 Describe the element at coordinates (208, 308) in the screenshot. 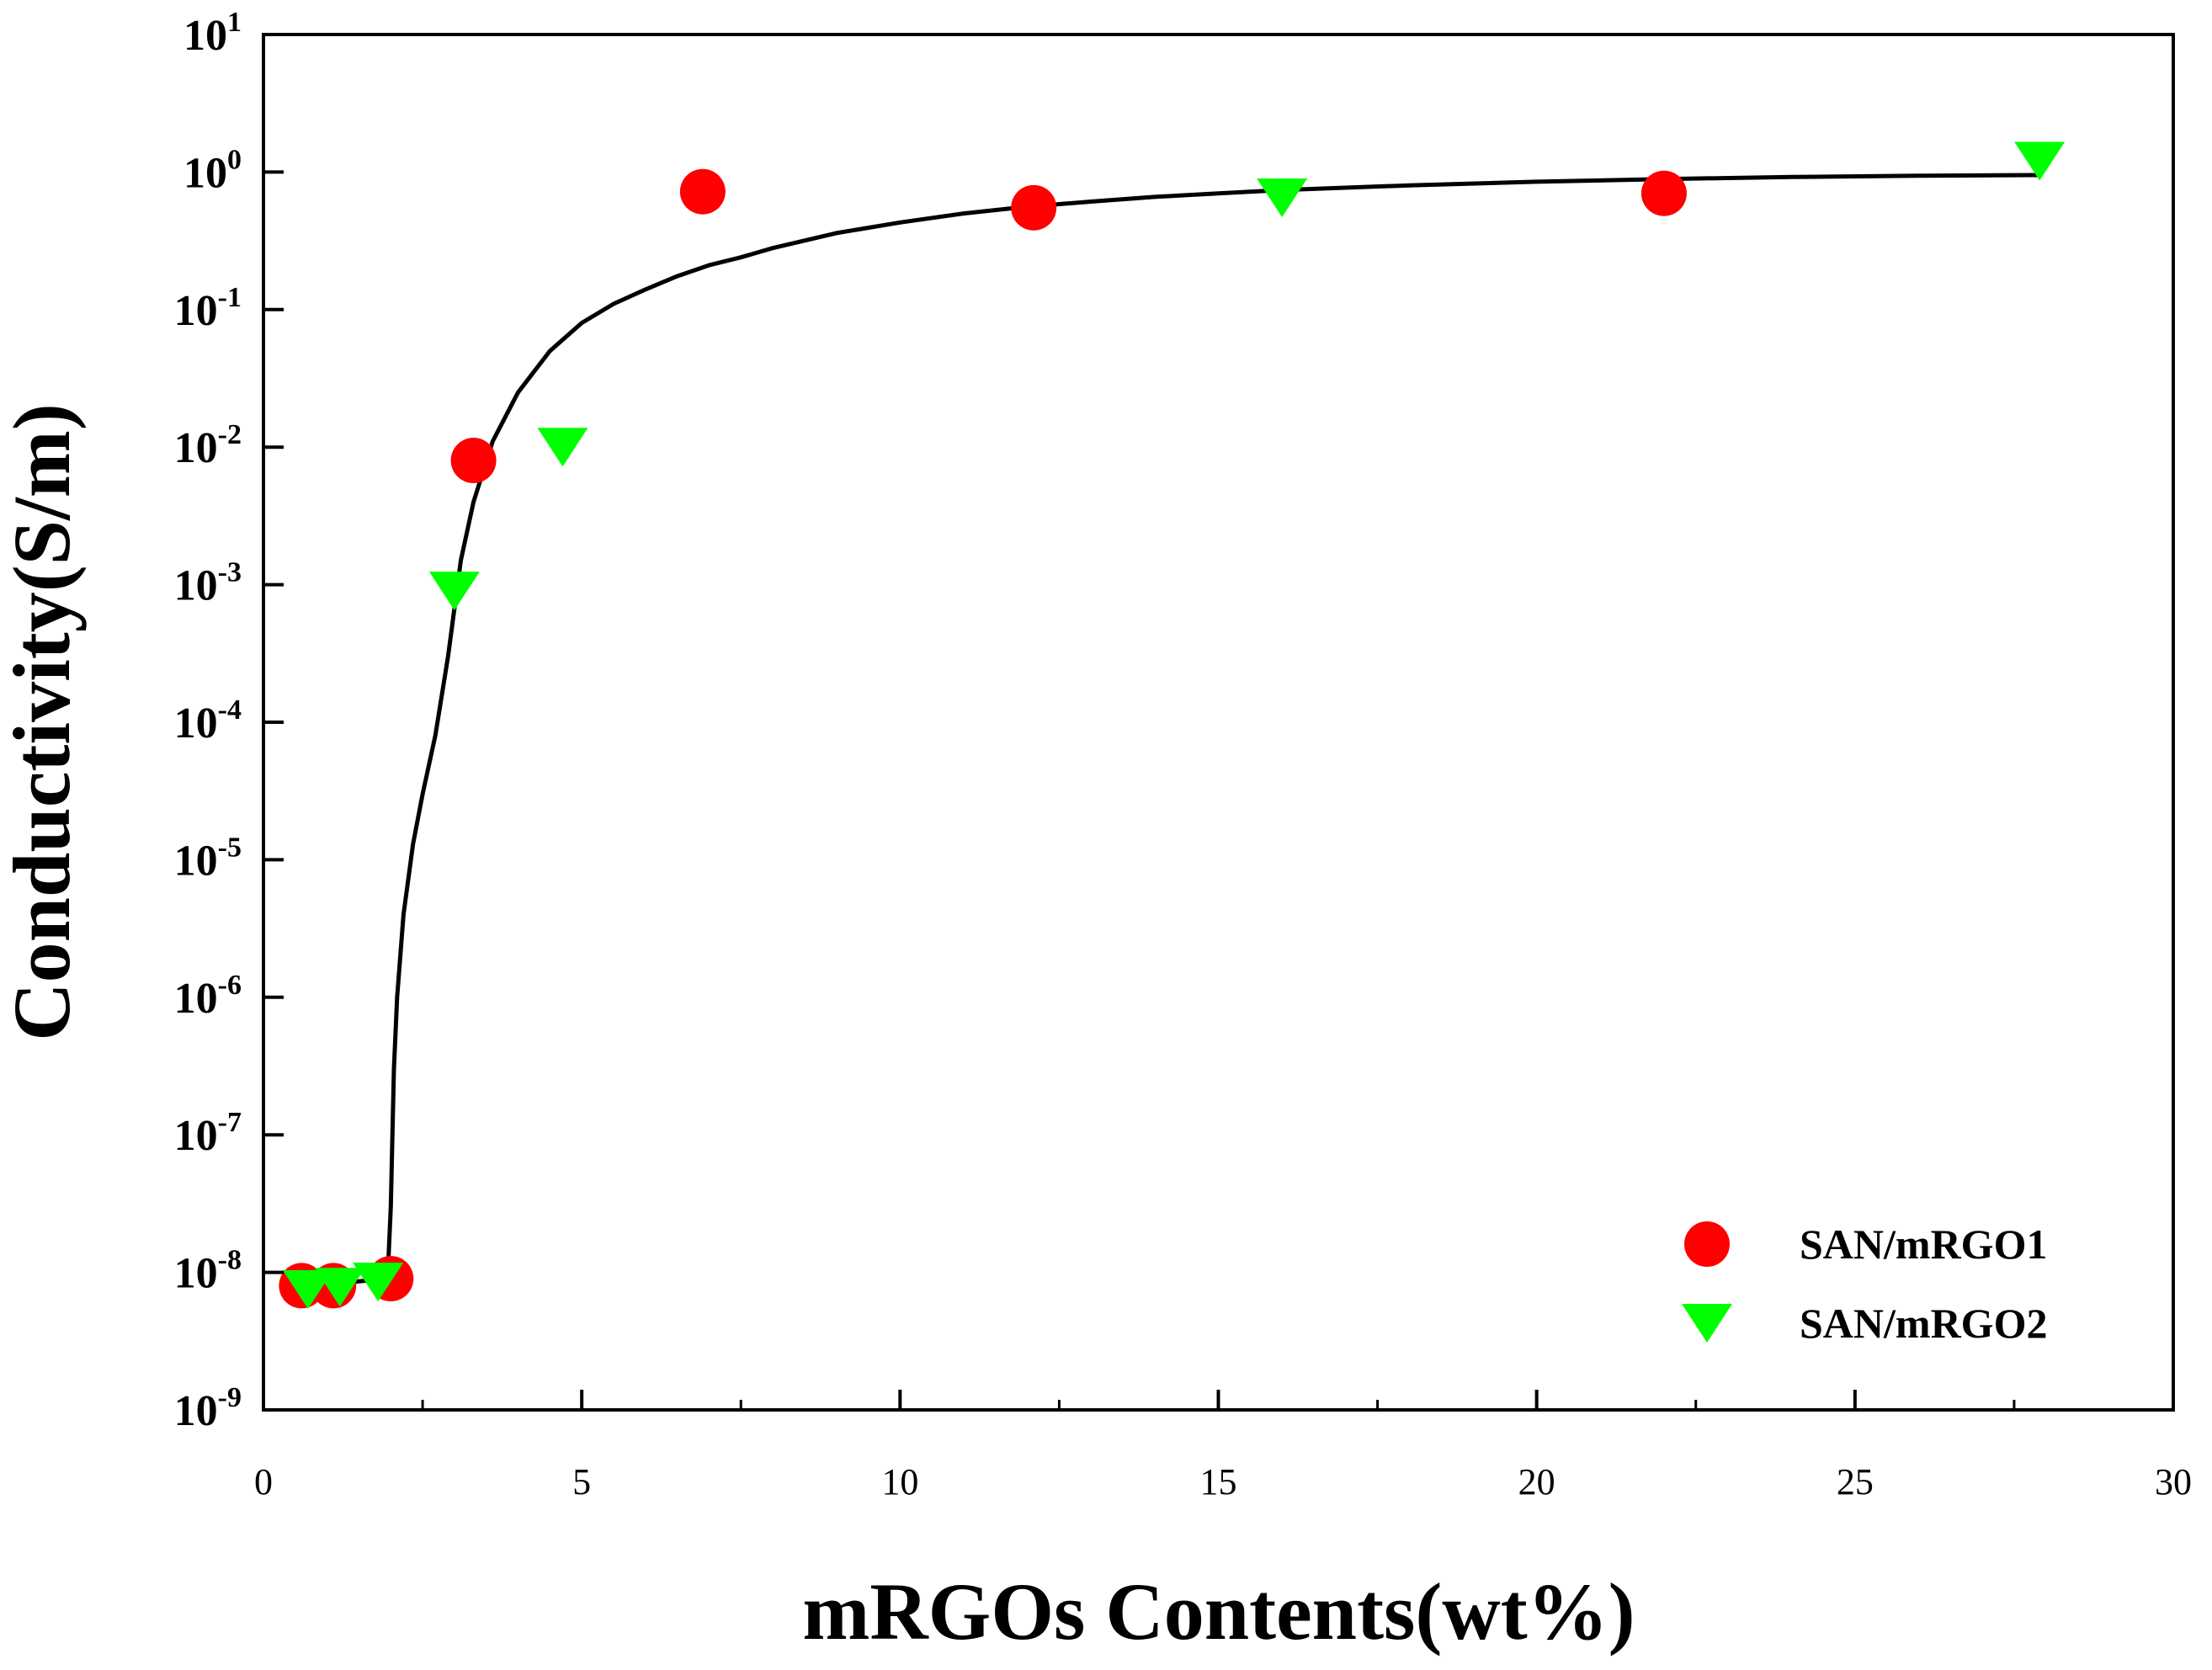

I see `y-tick-label: 10⁻¹` at that location.